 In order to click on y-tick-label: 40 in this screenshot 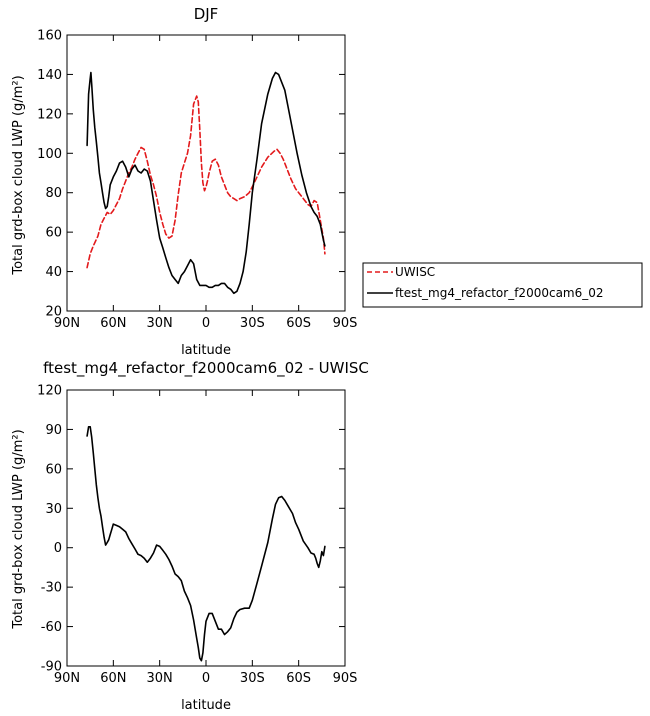, I will do `click(53, 272)`.